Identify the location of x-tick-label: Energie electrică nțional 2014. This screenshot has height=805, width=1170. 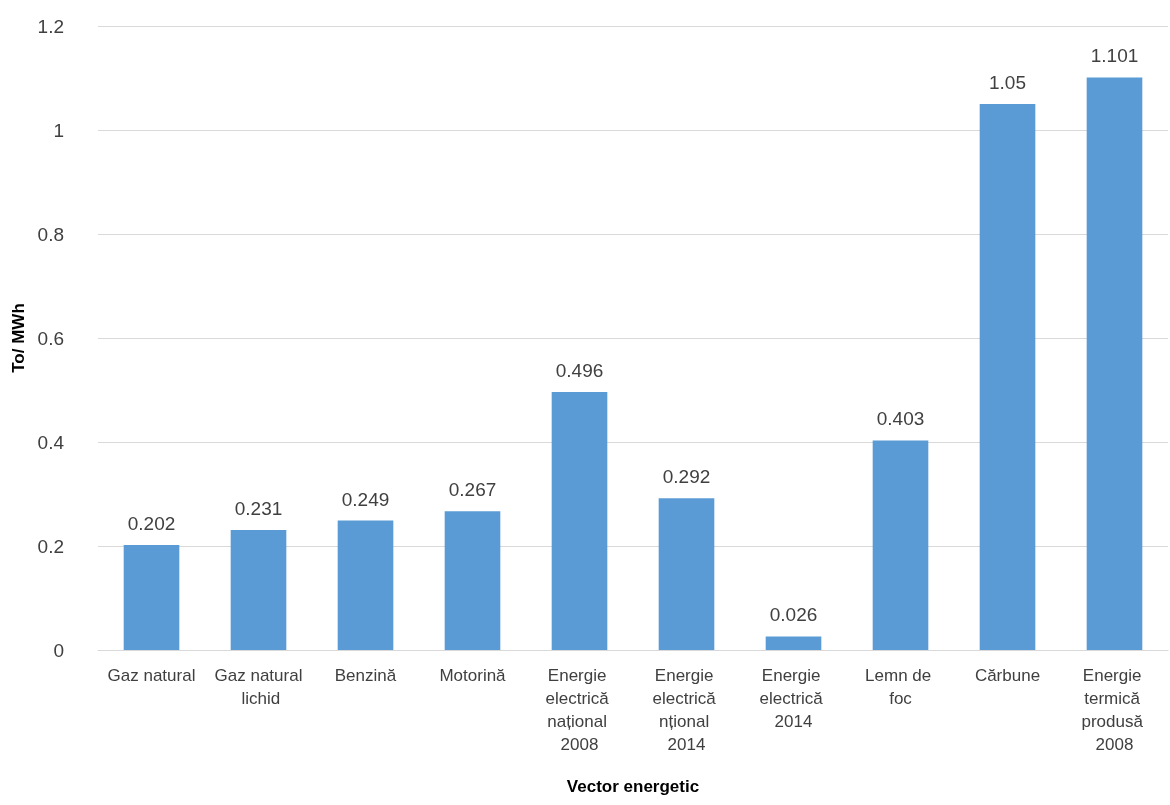
(686, 710).